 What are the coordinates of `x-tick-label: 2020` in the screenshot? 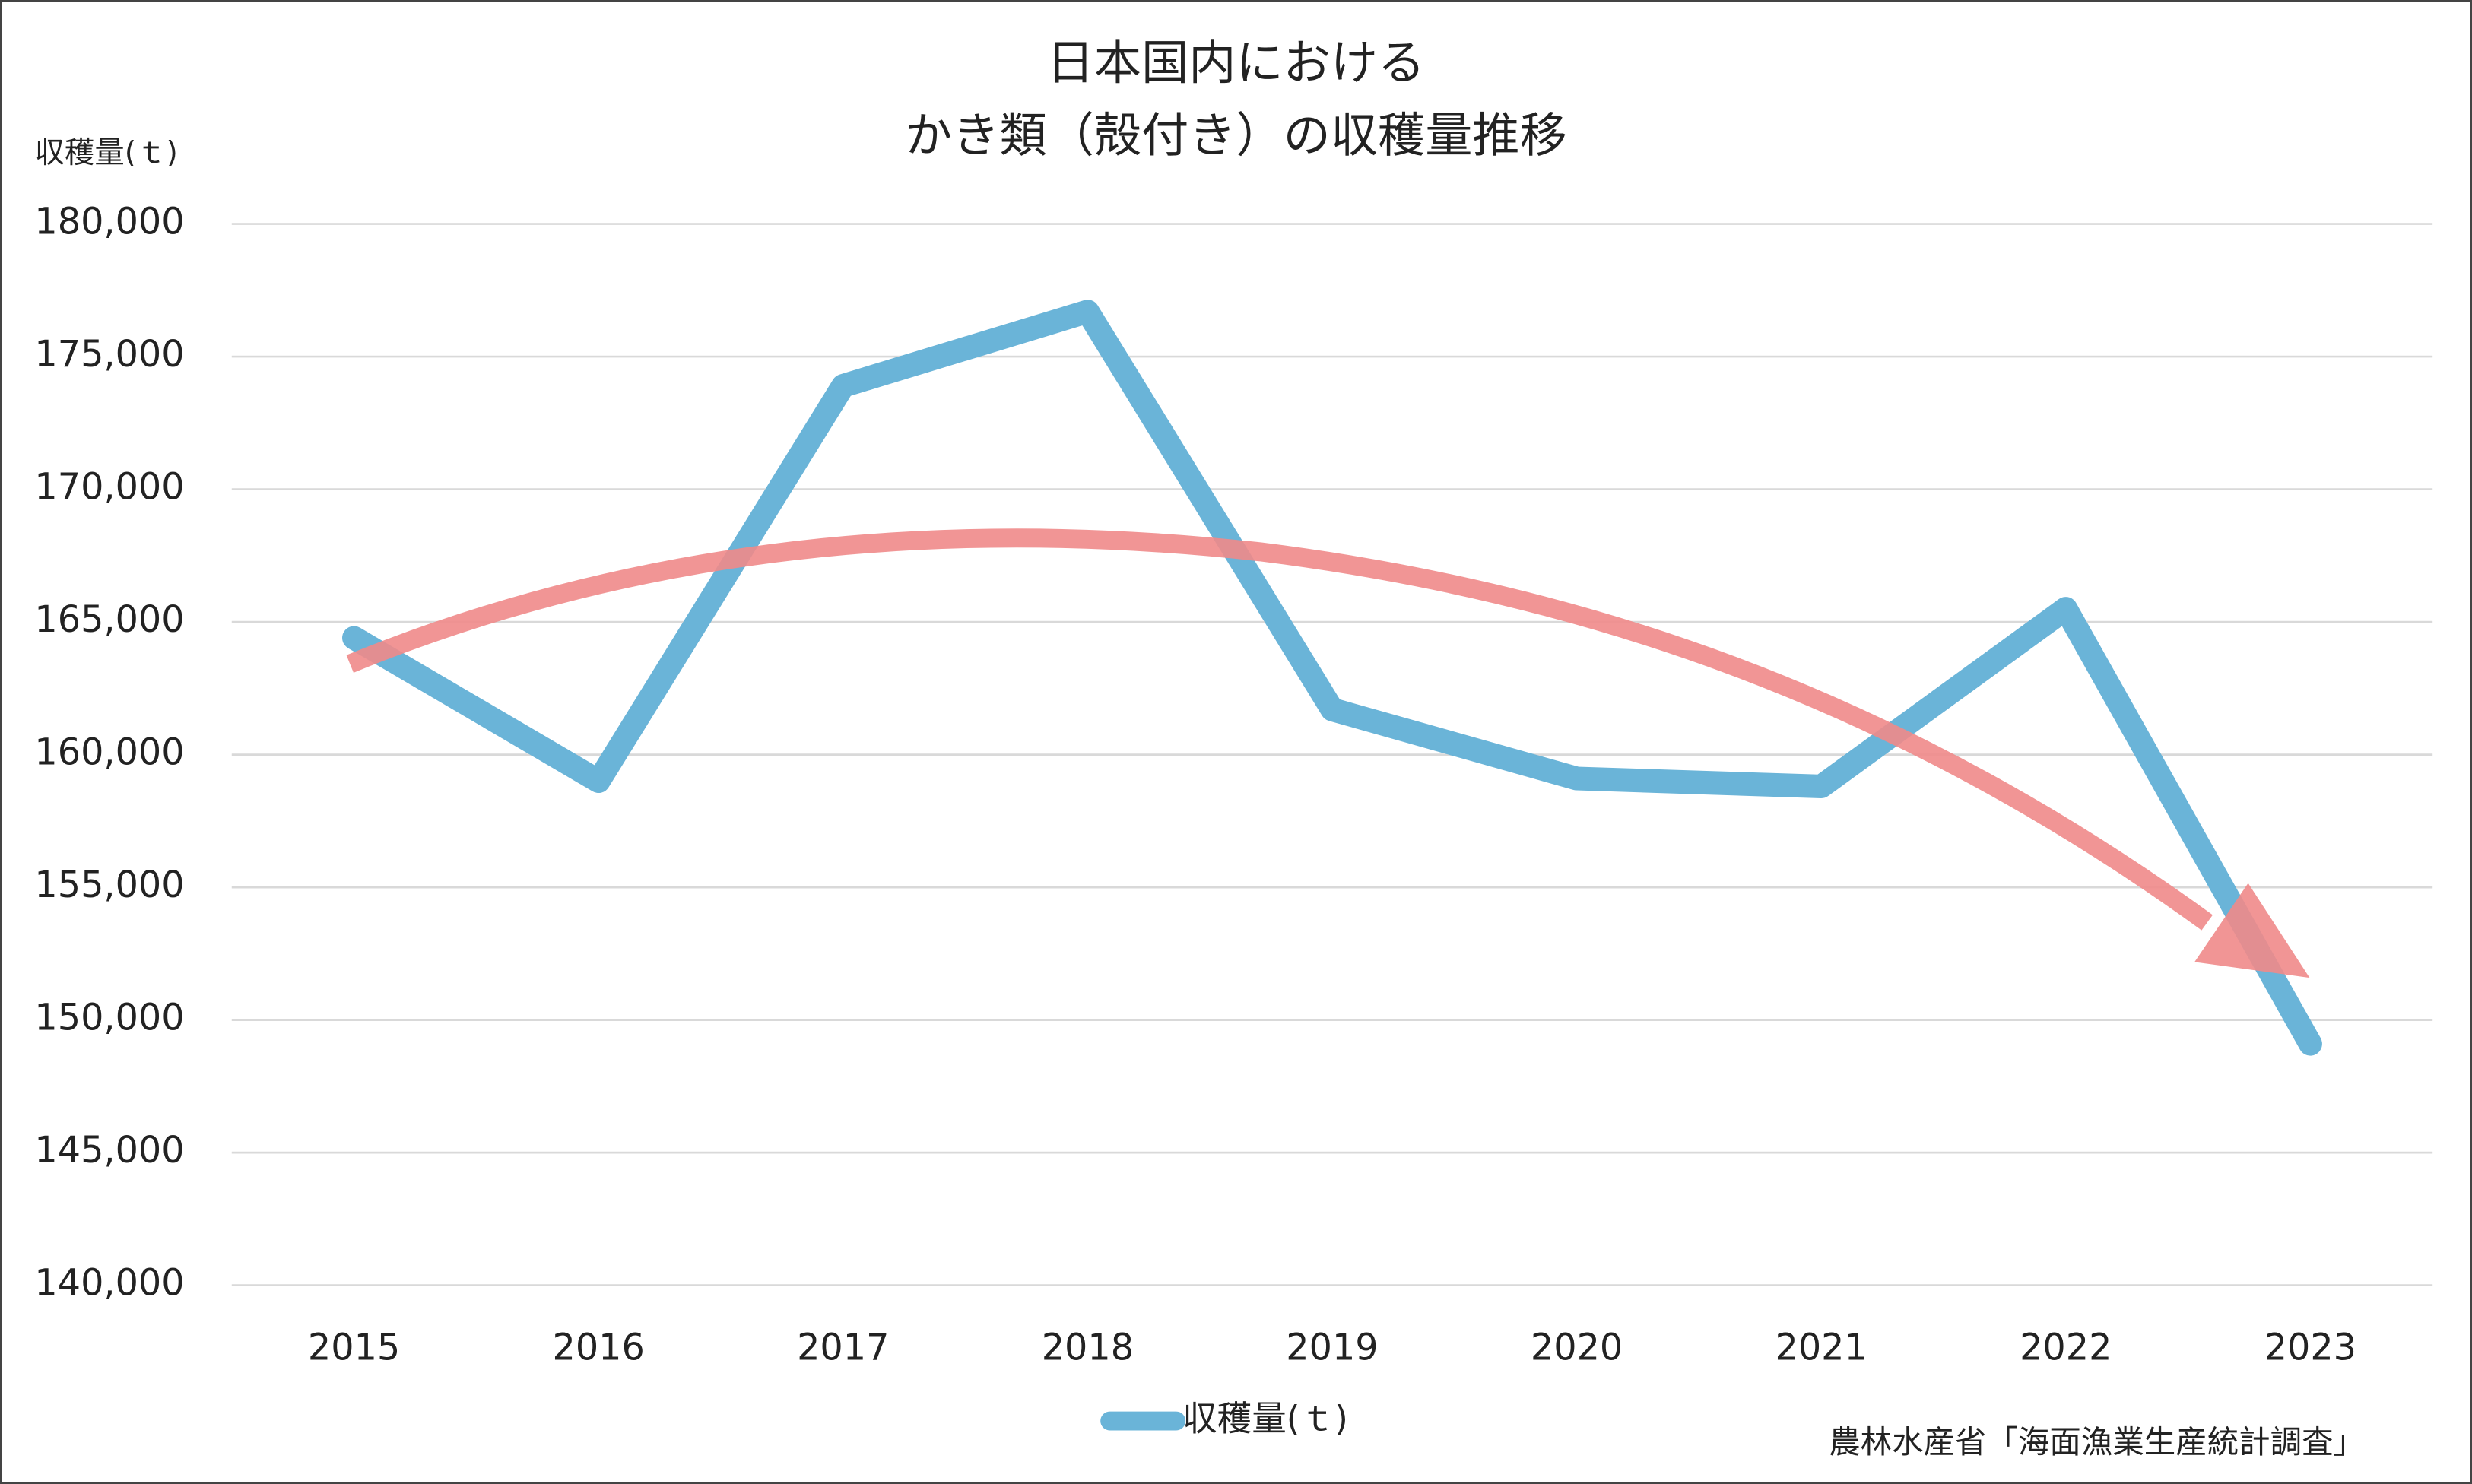 It's located at (1577, 1348).